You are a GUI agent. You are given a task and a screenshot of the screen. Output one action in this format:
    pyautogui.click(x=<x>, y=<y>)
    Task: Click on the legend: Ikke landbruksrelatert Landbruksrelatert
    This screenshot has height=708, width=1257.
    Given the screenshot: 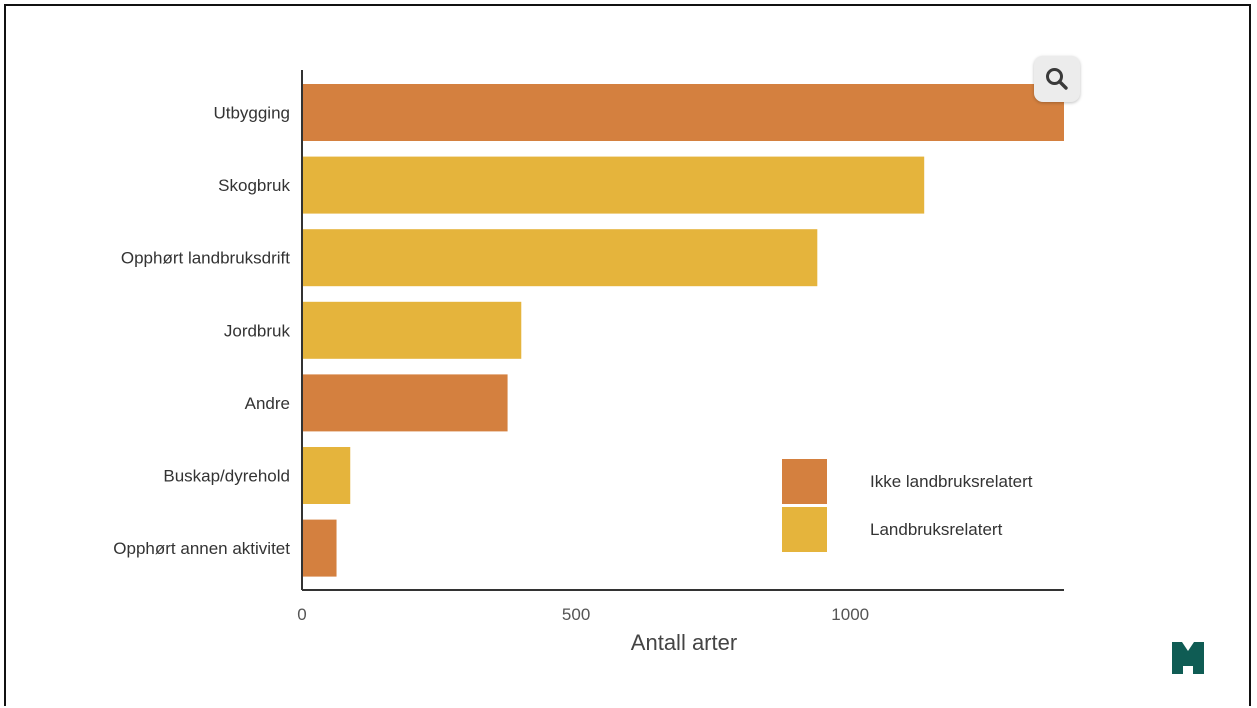 What is the action you would take?
    pyautogui.click(x=907, y=505)
    